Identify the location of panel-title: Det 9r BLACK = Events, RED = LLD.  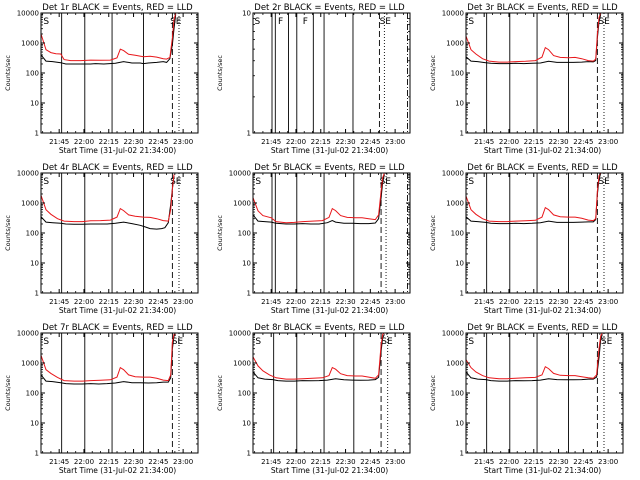
(542, 328).